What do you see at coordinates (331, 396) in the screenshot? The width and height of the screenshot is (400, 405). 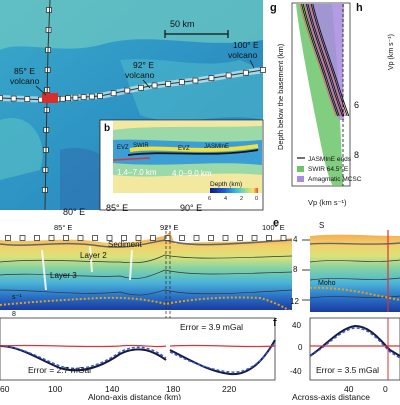 I see `panel-f-xlabel: Across-axis distance` at bounding box center [331, 396].